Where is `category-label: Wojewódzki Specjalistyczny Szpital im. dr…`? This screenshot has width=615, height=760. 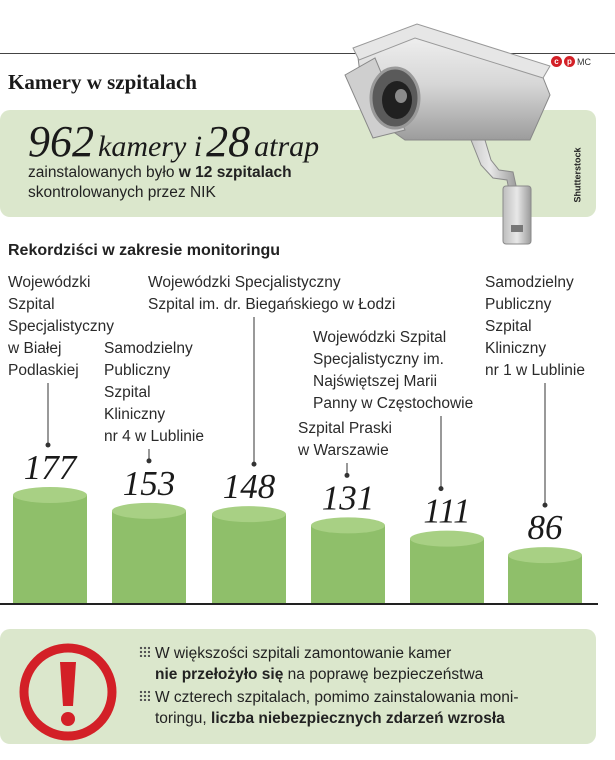 category-label: Wojewódzki Specjalistyczny Szpital im. dr… is located at coordinates (271, 293).